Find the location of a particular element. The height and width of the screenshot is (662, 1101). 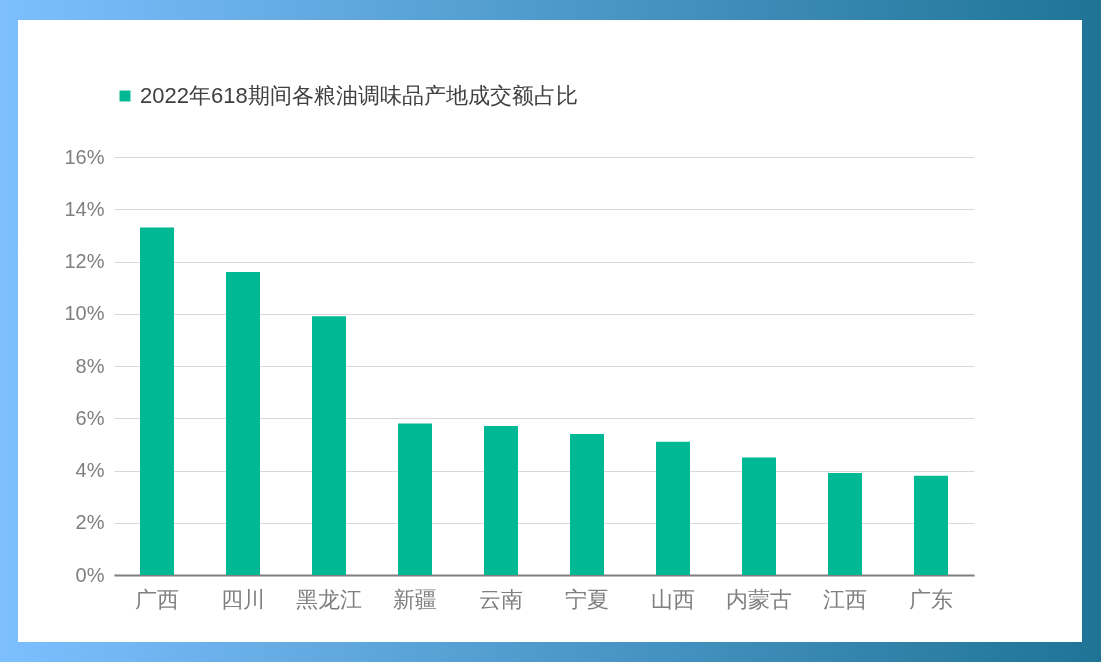

y-tick-label: 6% is located at coordinates (90, 417).